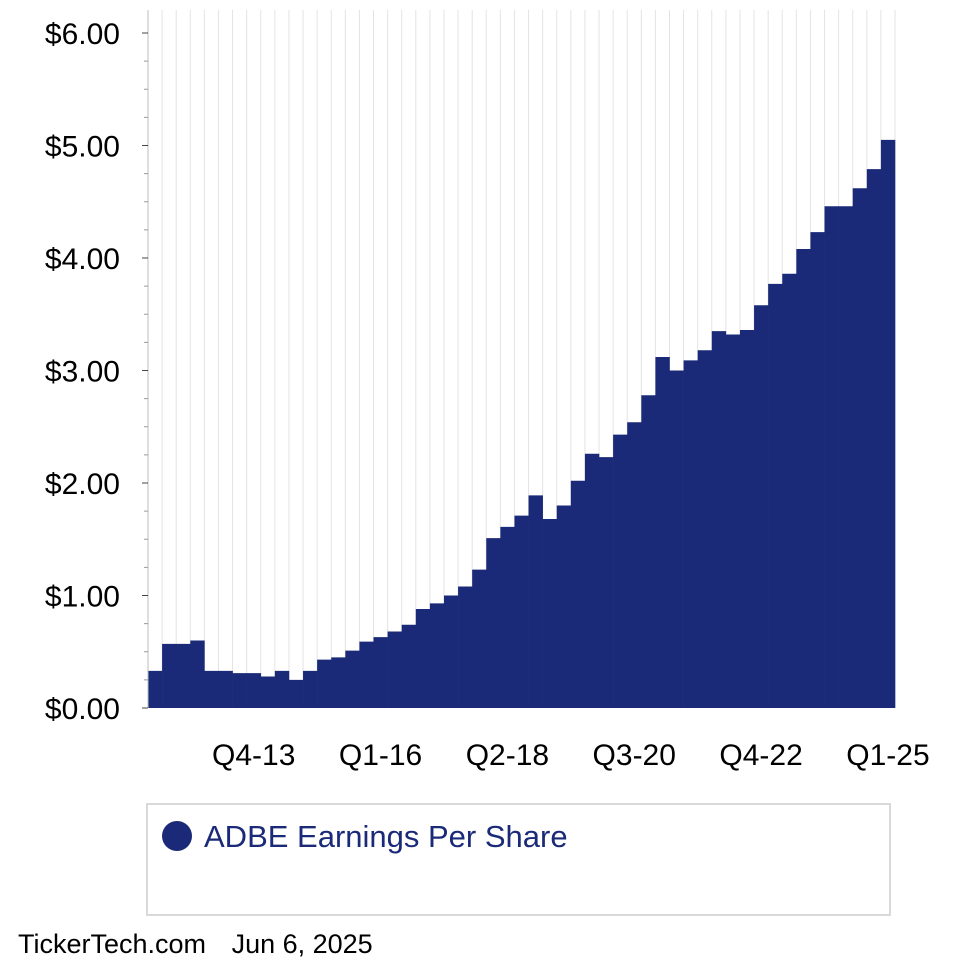 The width and height of the screenshot is (959, 966). I want to click on axes, so click(145, 359).